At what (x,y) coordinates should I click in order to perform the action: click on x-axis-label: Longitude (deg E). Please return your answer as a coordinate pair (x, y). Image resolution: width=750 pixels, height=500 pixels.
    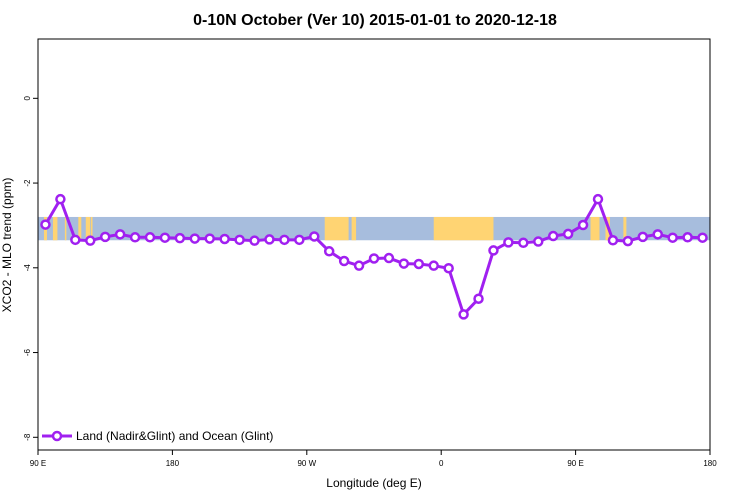
    Looking at the image, I should click on (373, 483).